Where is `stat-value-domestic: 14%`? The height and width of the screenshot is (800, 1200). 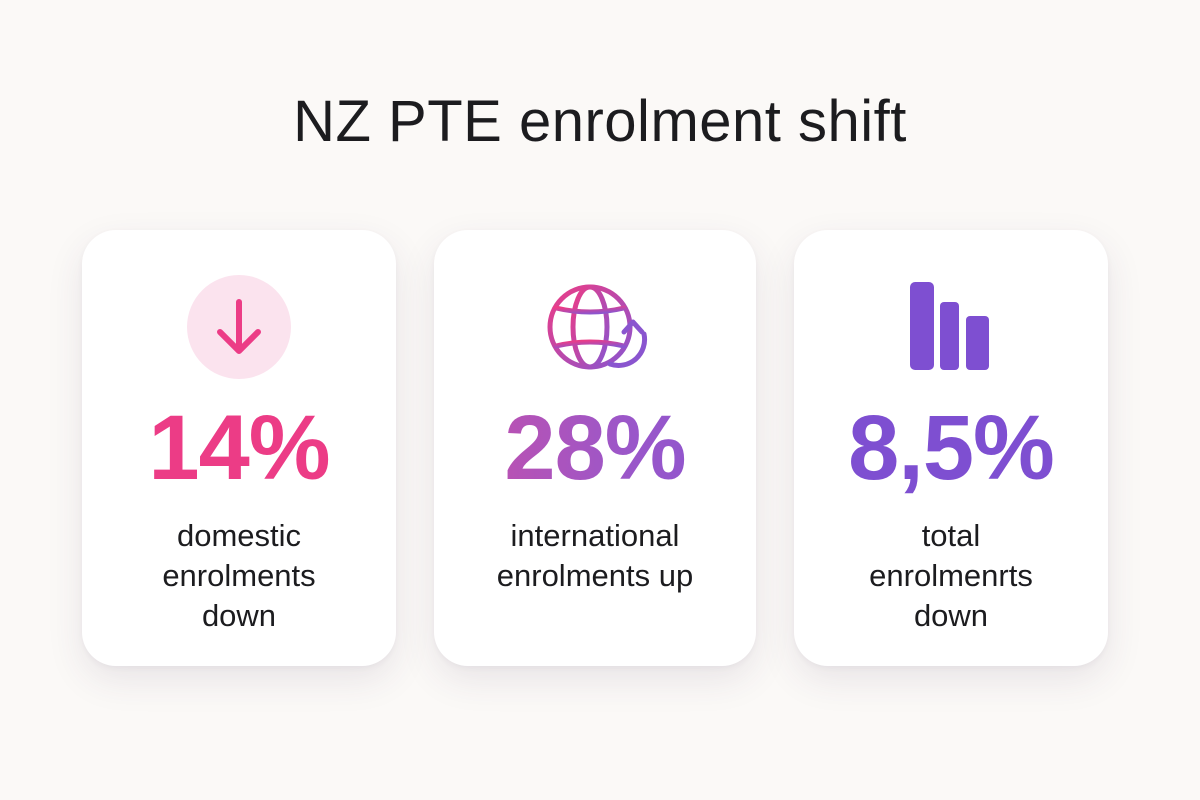
stat-value-domestic: 14% is located at coordinates (239, 448).